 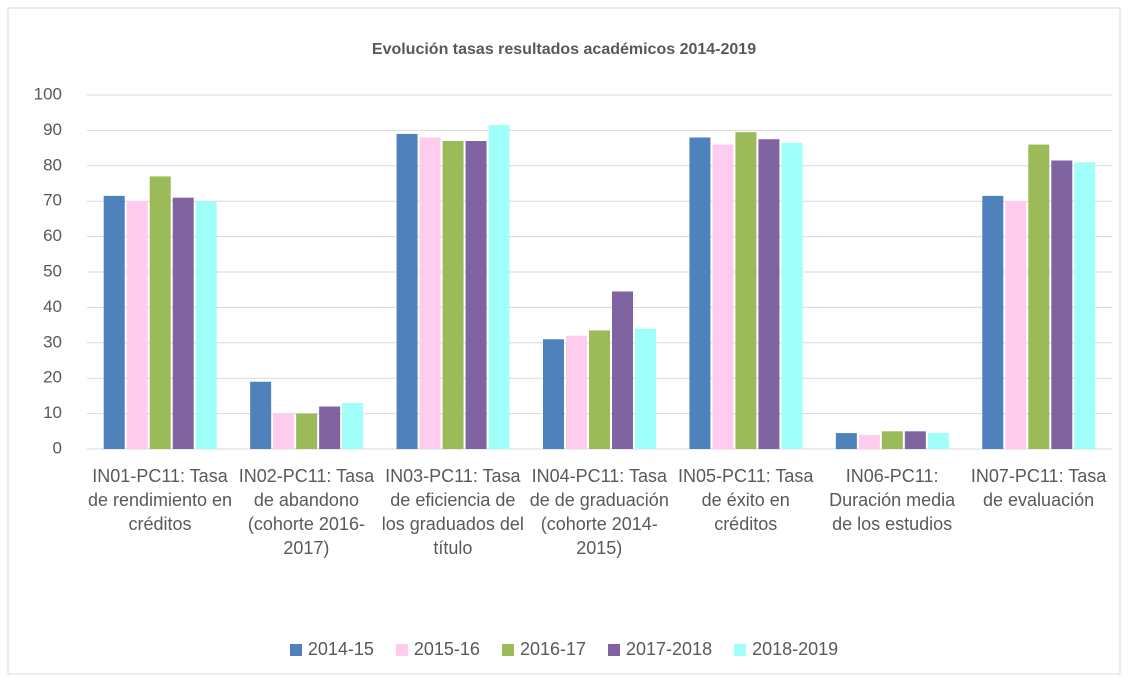 What do you see at coordinates (52, 164) in the screenshot?
I see `y-tick-label: 80` at bounding box center [52, 164].